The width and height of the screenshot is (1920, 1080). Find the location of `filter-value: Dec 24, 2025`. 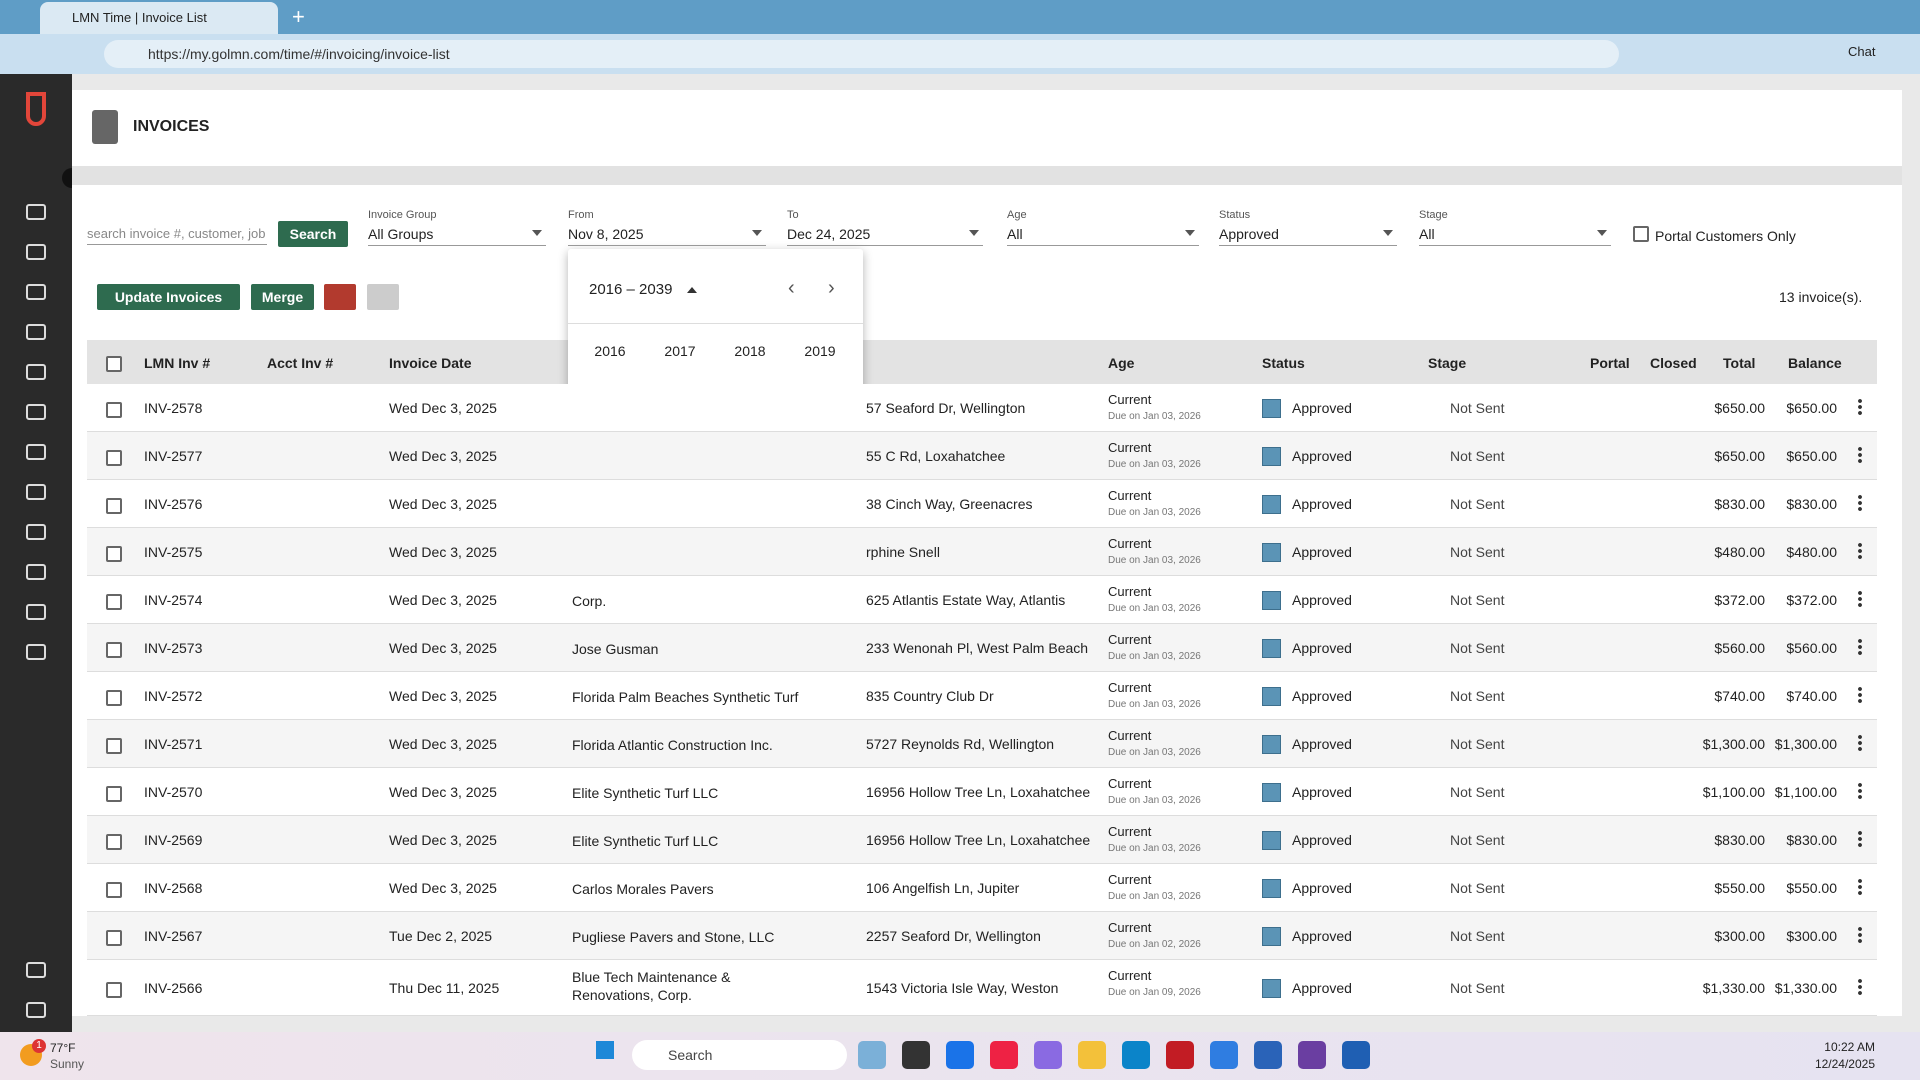

filter-value: Dec 24, 2025 is located at coordinates (829, 234).